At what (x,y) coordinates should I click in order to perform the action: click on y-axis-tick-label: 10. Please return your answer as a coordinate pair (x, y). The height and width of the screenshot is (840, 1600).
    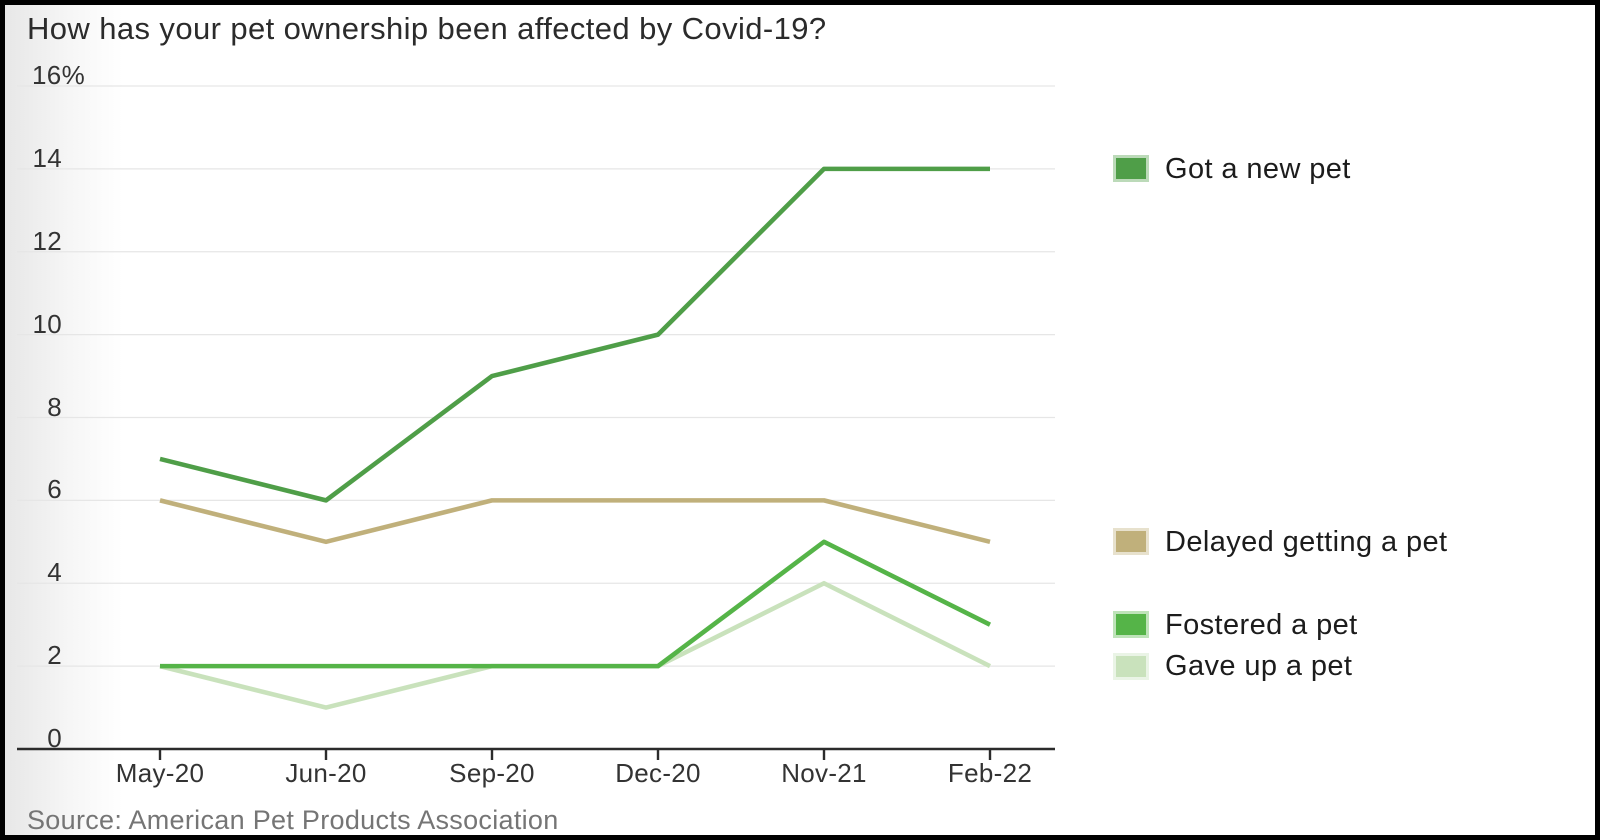
    Looking at the image, I should click on (47, 323).